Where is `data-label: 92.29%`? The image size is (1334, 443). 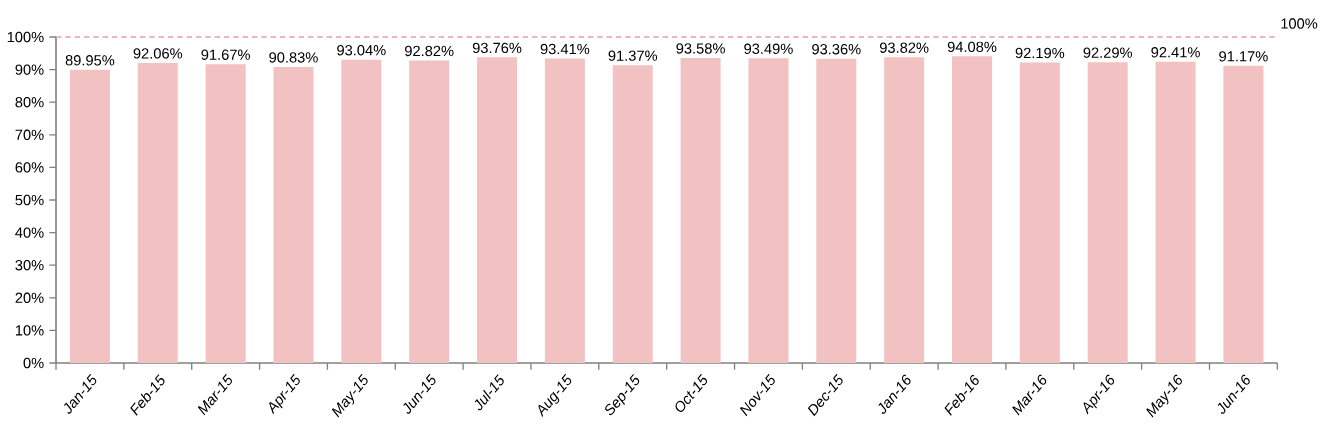 data-label: 92.29% is located at coordinates (1108, 52).